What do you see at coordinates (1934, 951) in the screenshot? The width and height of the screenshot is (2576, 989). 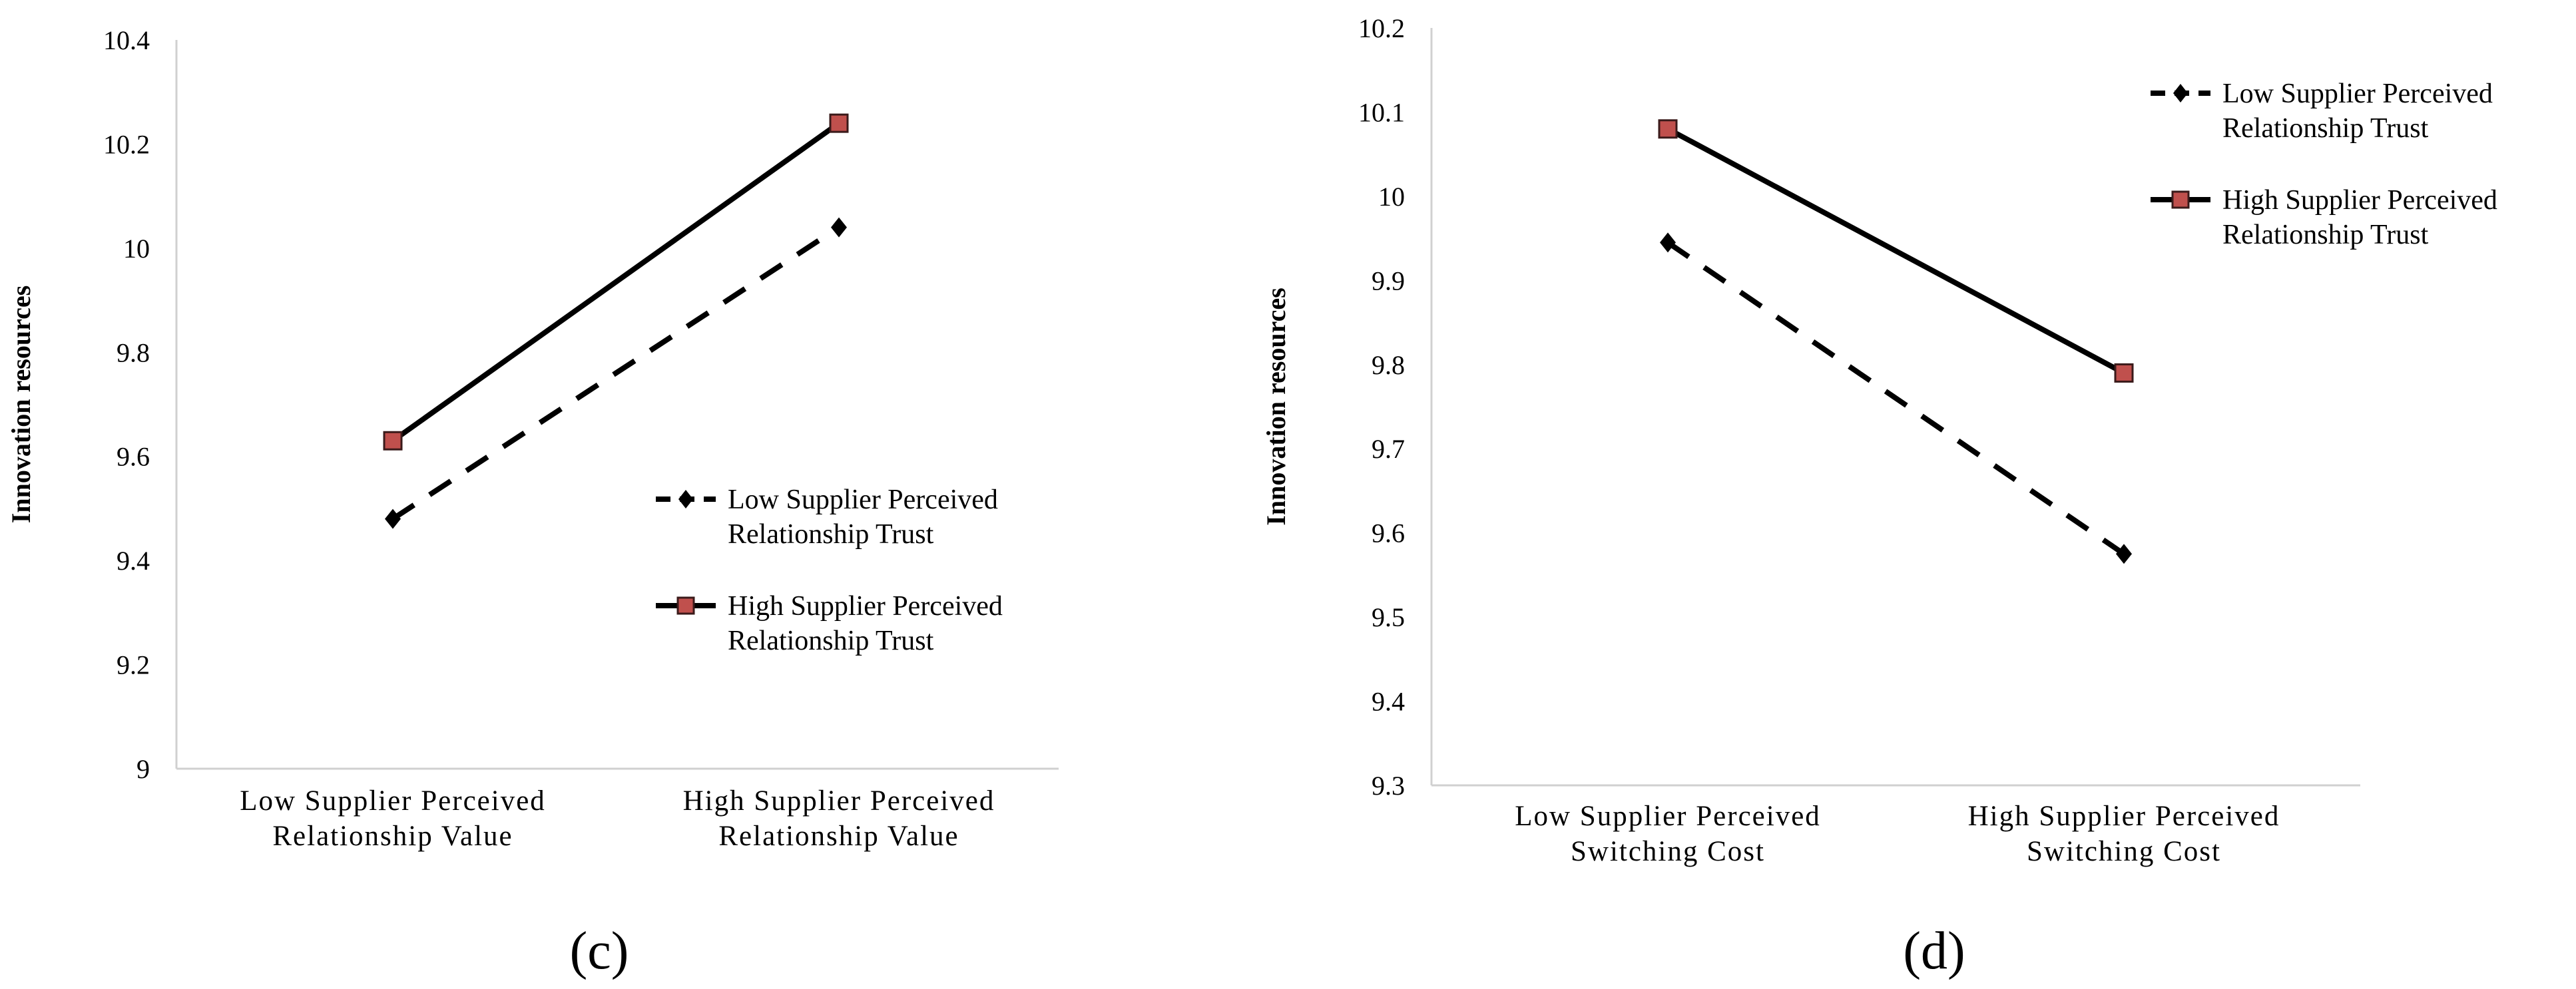 I see `panel-label: (d)` at bounding box center [1934, 951].